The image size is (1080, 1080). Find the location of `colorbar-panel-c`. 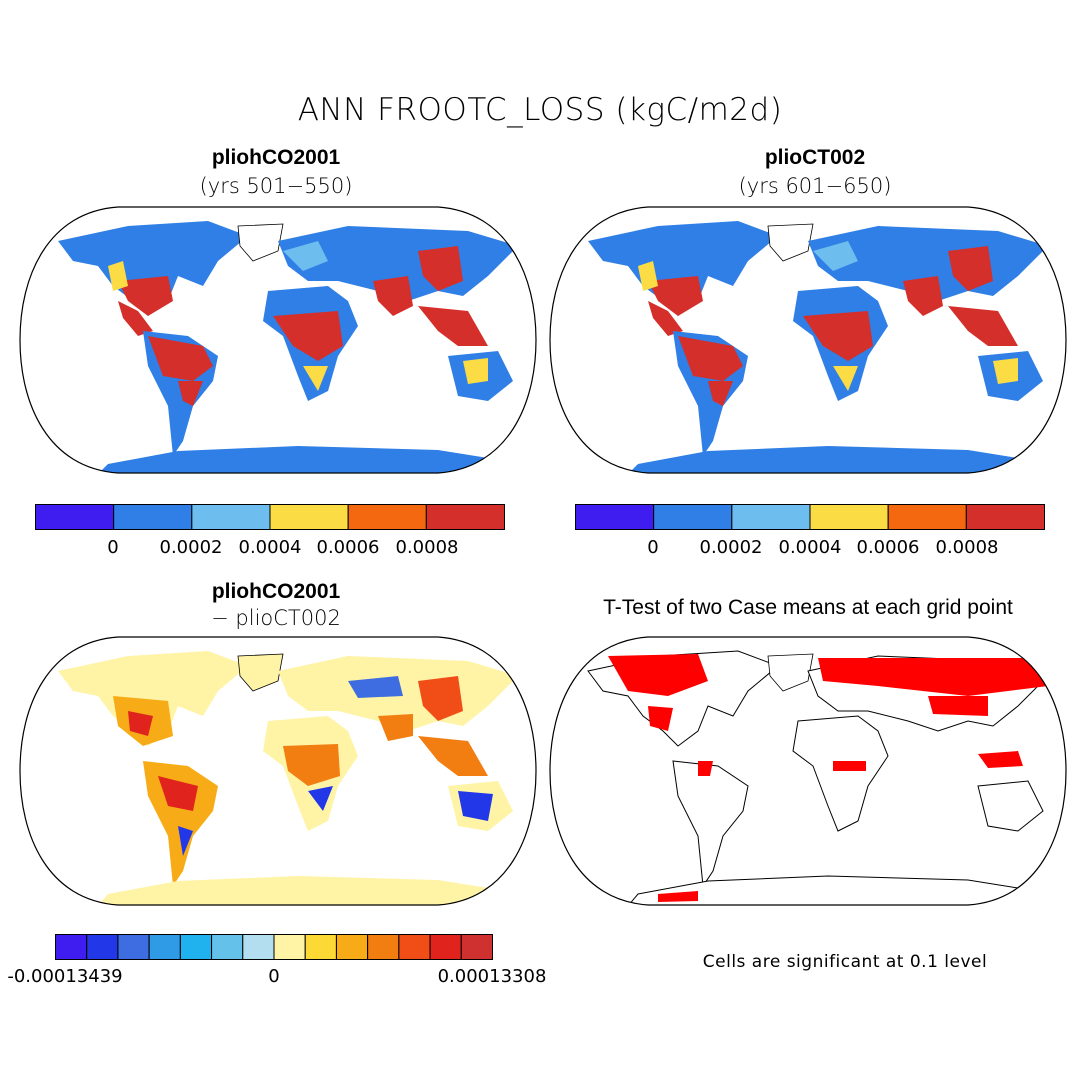

colorbar-panel-c is located at coordinates (274, 947).